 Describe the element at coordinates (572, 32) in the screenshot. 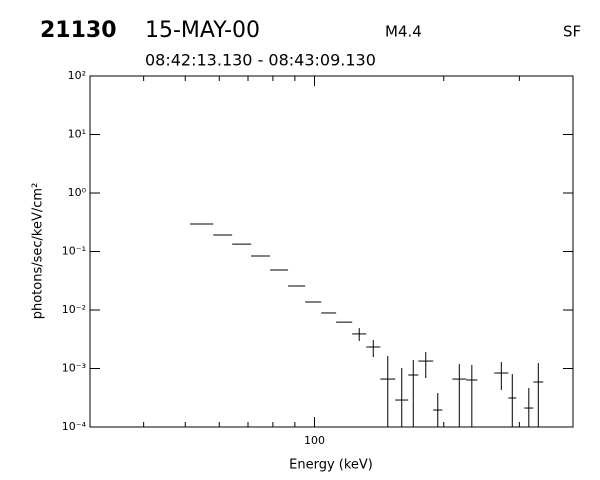

I see `station: SF` at that location.